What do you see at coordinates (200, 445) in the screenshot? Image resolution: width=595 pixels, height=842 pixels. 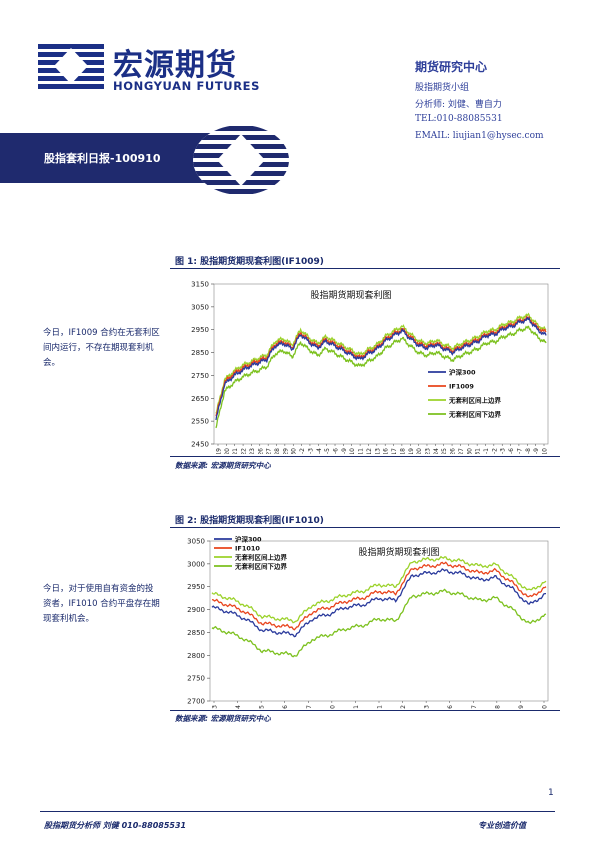 I see `y-tick-label: 2450` at bounding box center [200, 445].